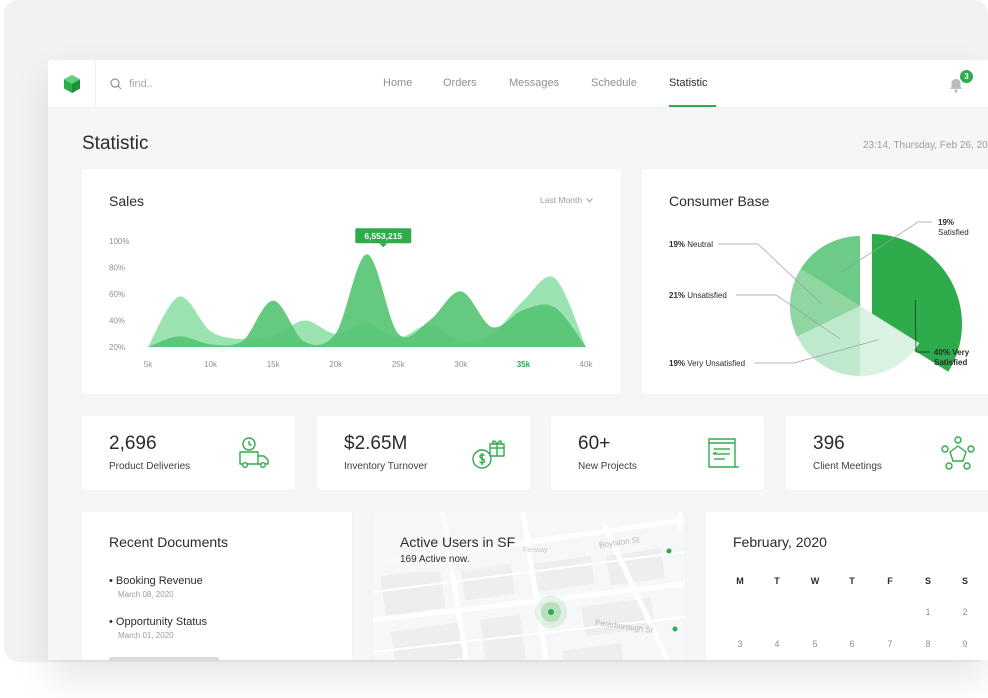  What do you see at coordinates (115, 143) in the screenshot?
I see `page-title: Statistic` at bounding box center [115, 143].